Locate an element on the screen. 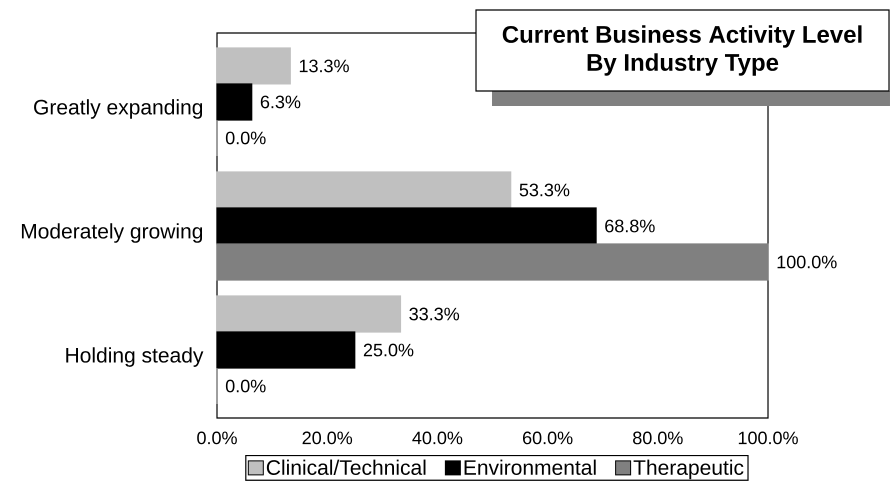  data-label: 68.8% is located at coordinates (630, 226).